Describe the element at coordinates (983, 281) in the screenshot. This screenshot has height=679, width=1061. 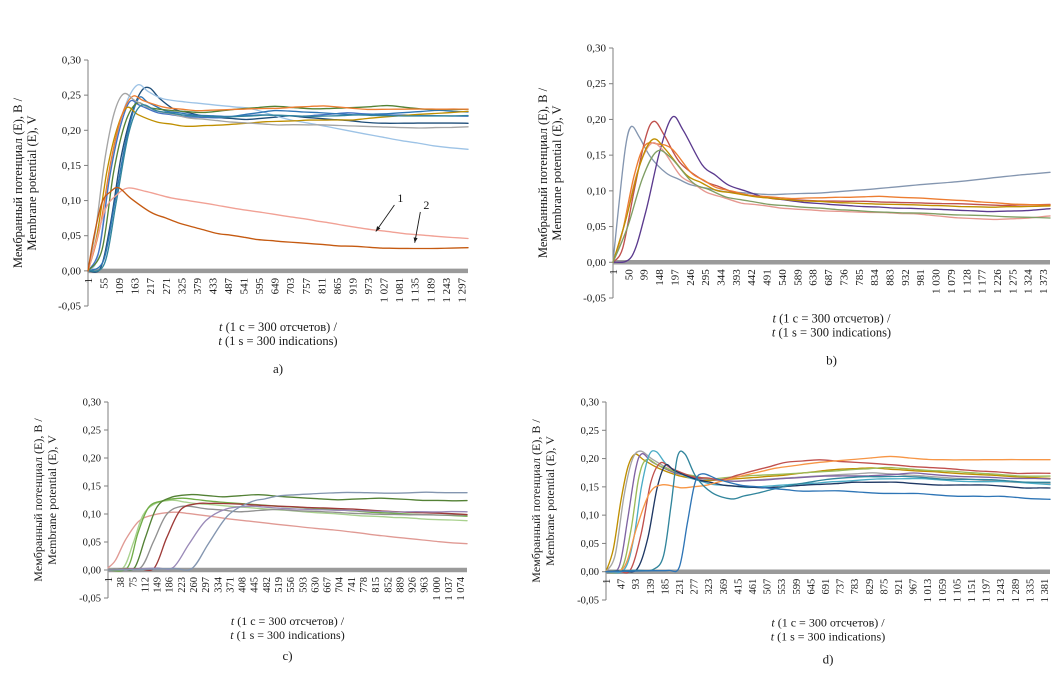
I see `x-tick-label: 1 177` at that location.